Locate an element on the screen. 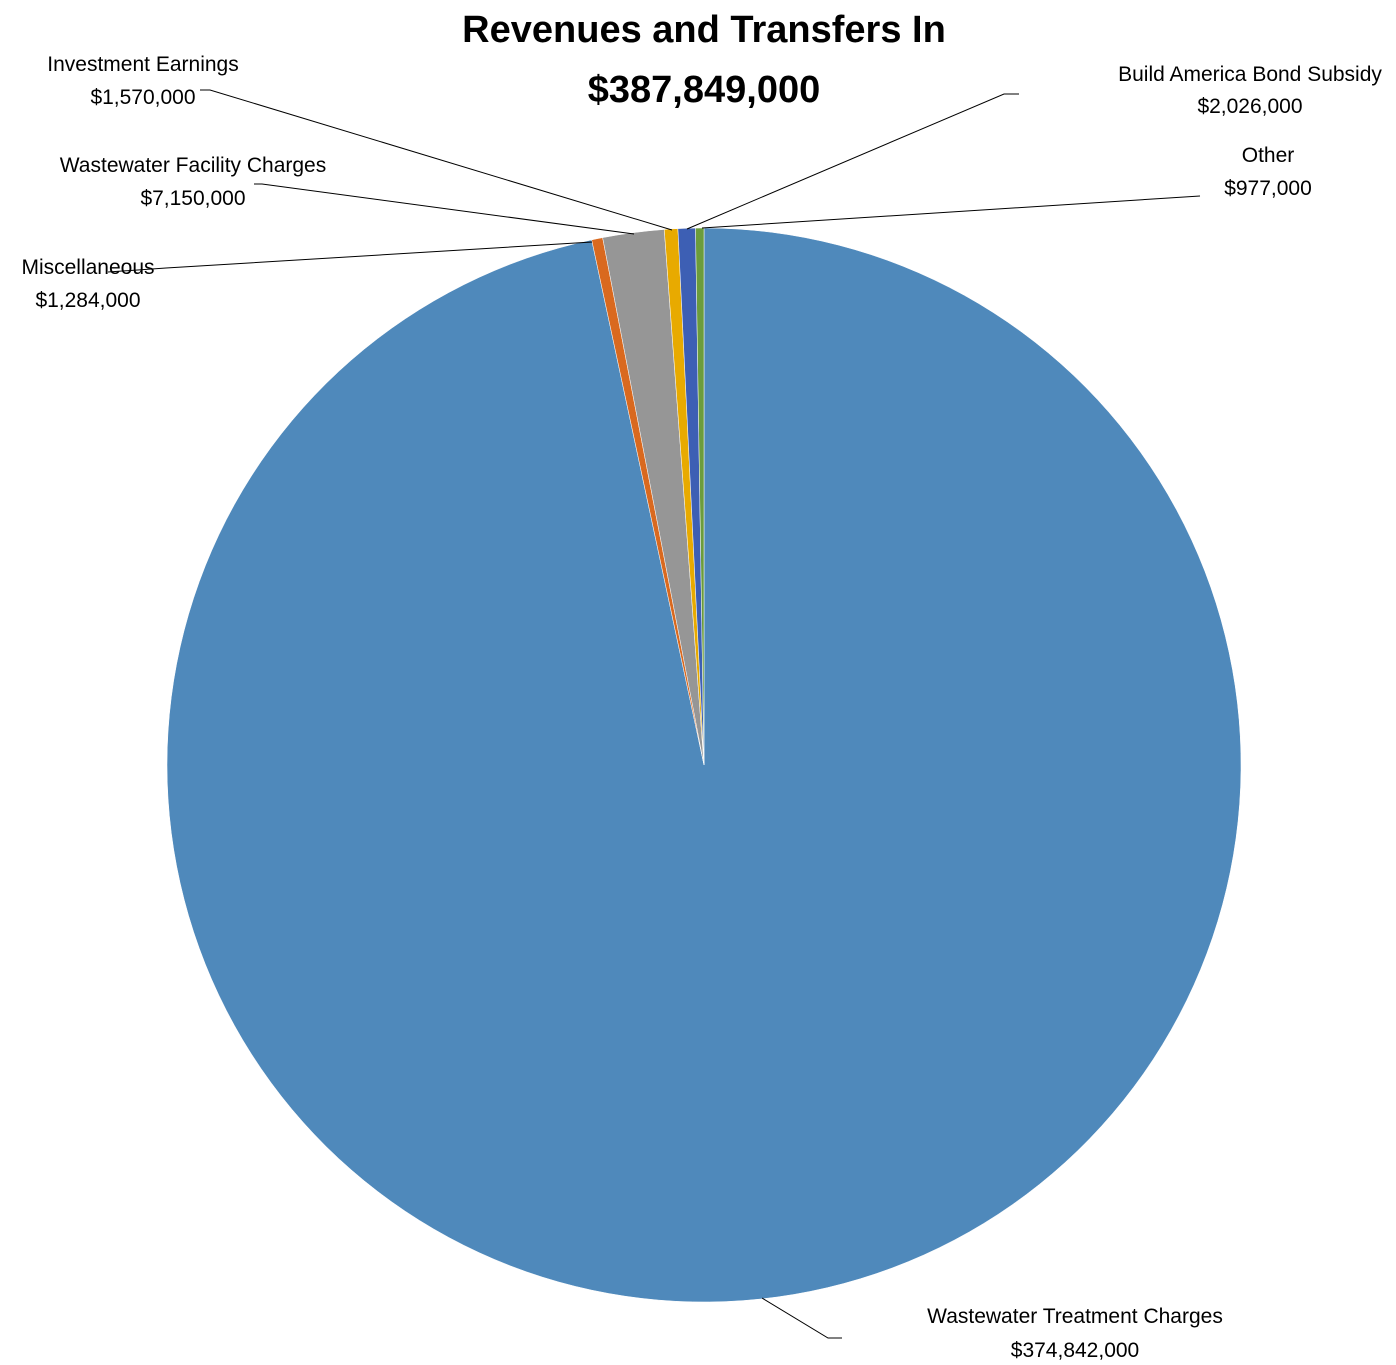 The width and height of the screenshot is (1396, 1365). slice-value-build-america-bond-subsidy: $2,026,000 is located at coordinates (1249, 106).